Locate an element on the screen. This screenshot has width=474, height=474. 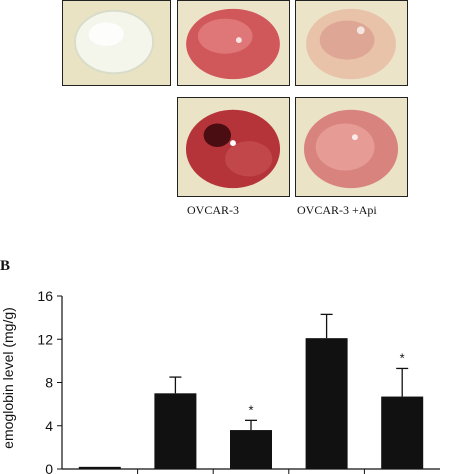
plug-image-translucent is located at coordinates (114, 42).